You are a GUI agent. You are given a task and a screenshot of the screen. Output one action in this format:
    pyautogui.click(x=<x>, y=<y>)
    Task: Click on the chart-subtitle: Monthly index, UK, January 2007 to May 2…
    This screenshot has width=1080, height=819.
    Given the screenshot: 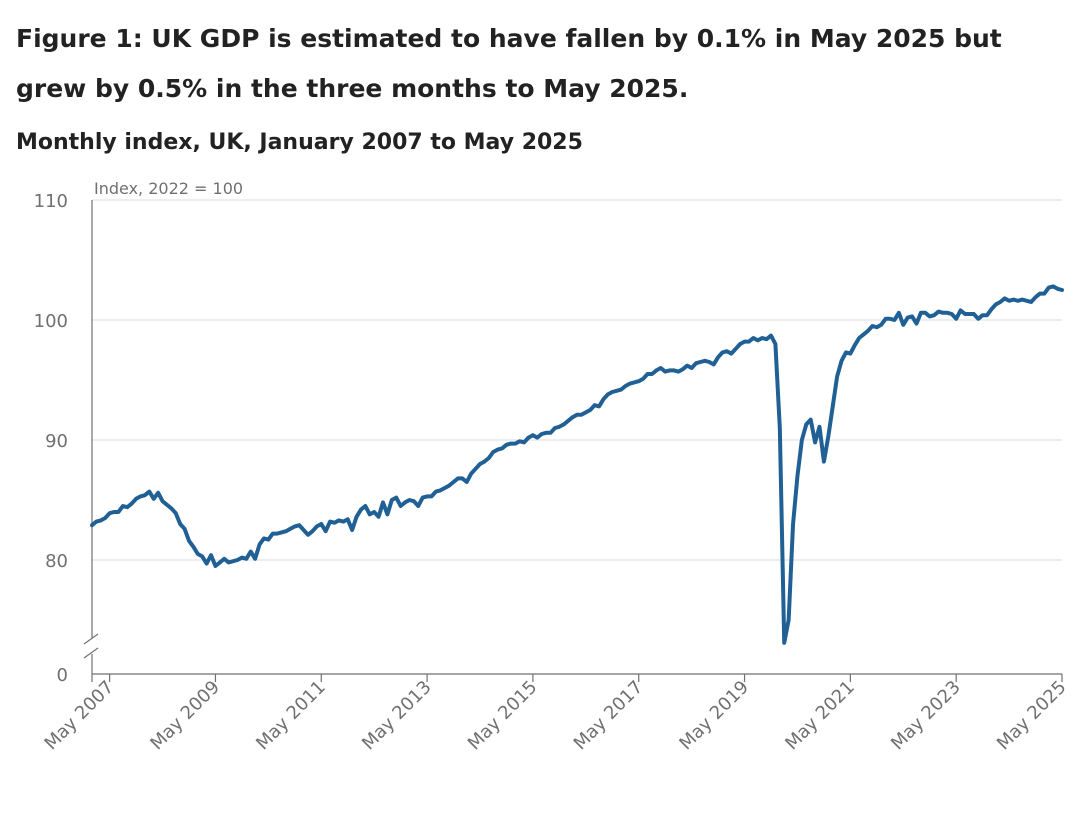 What is the action you would take?
    pyautogui.click(x=299, y=142)
    